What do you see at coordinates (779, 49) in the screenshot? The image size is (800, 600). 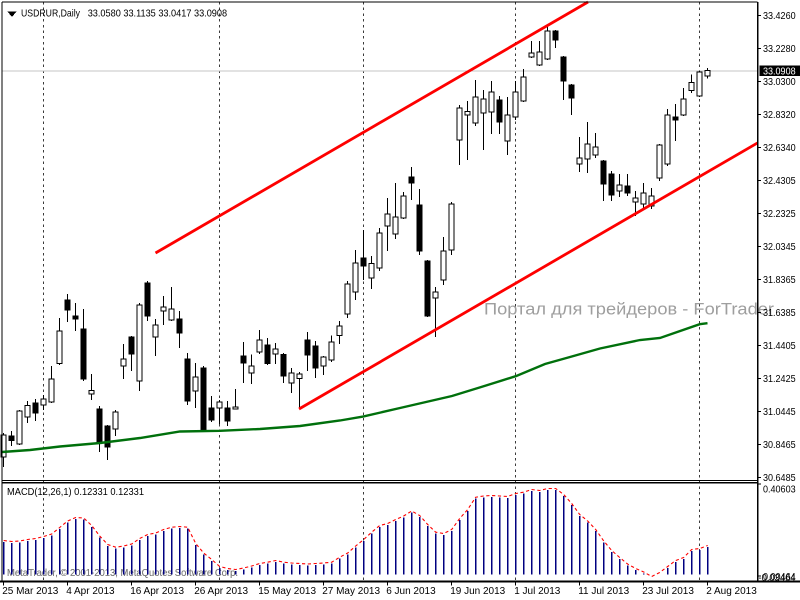 I see `svg-text: 33.2280` at bounding box center [779, 49].